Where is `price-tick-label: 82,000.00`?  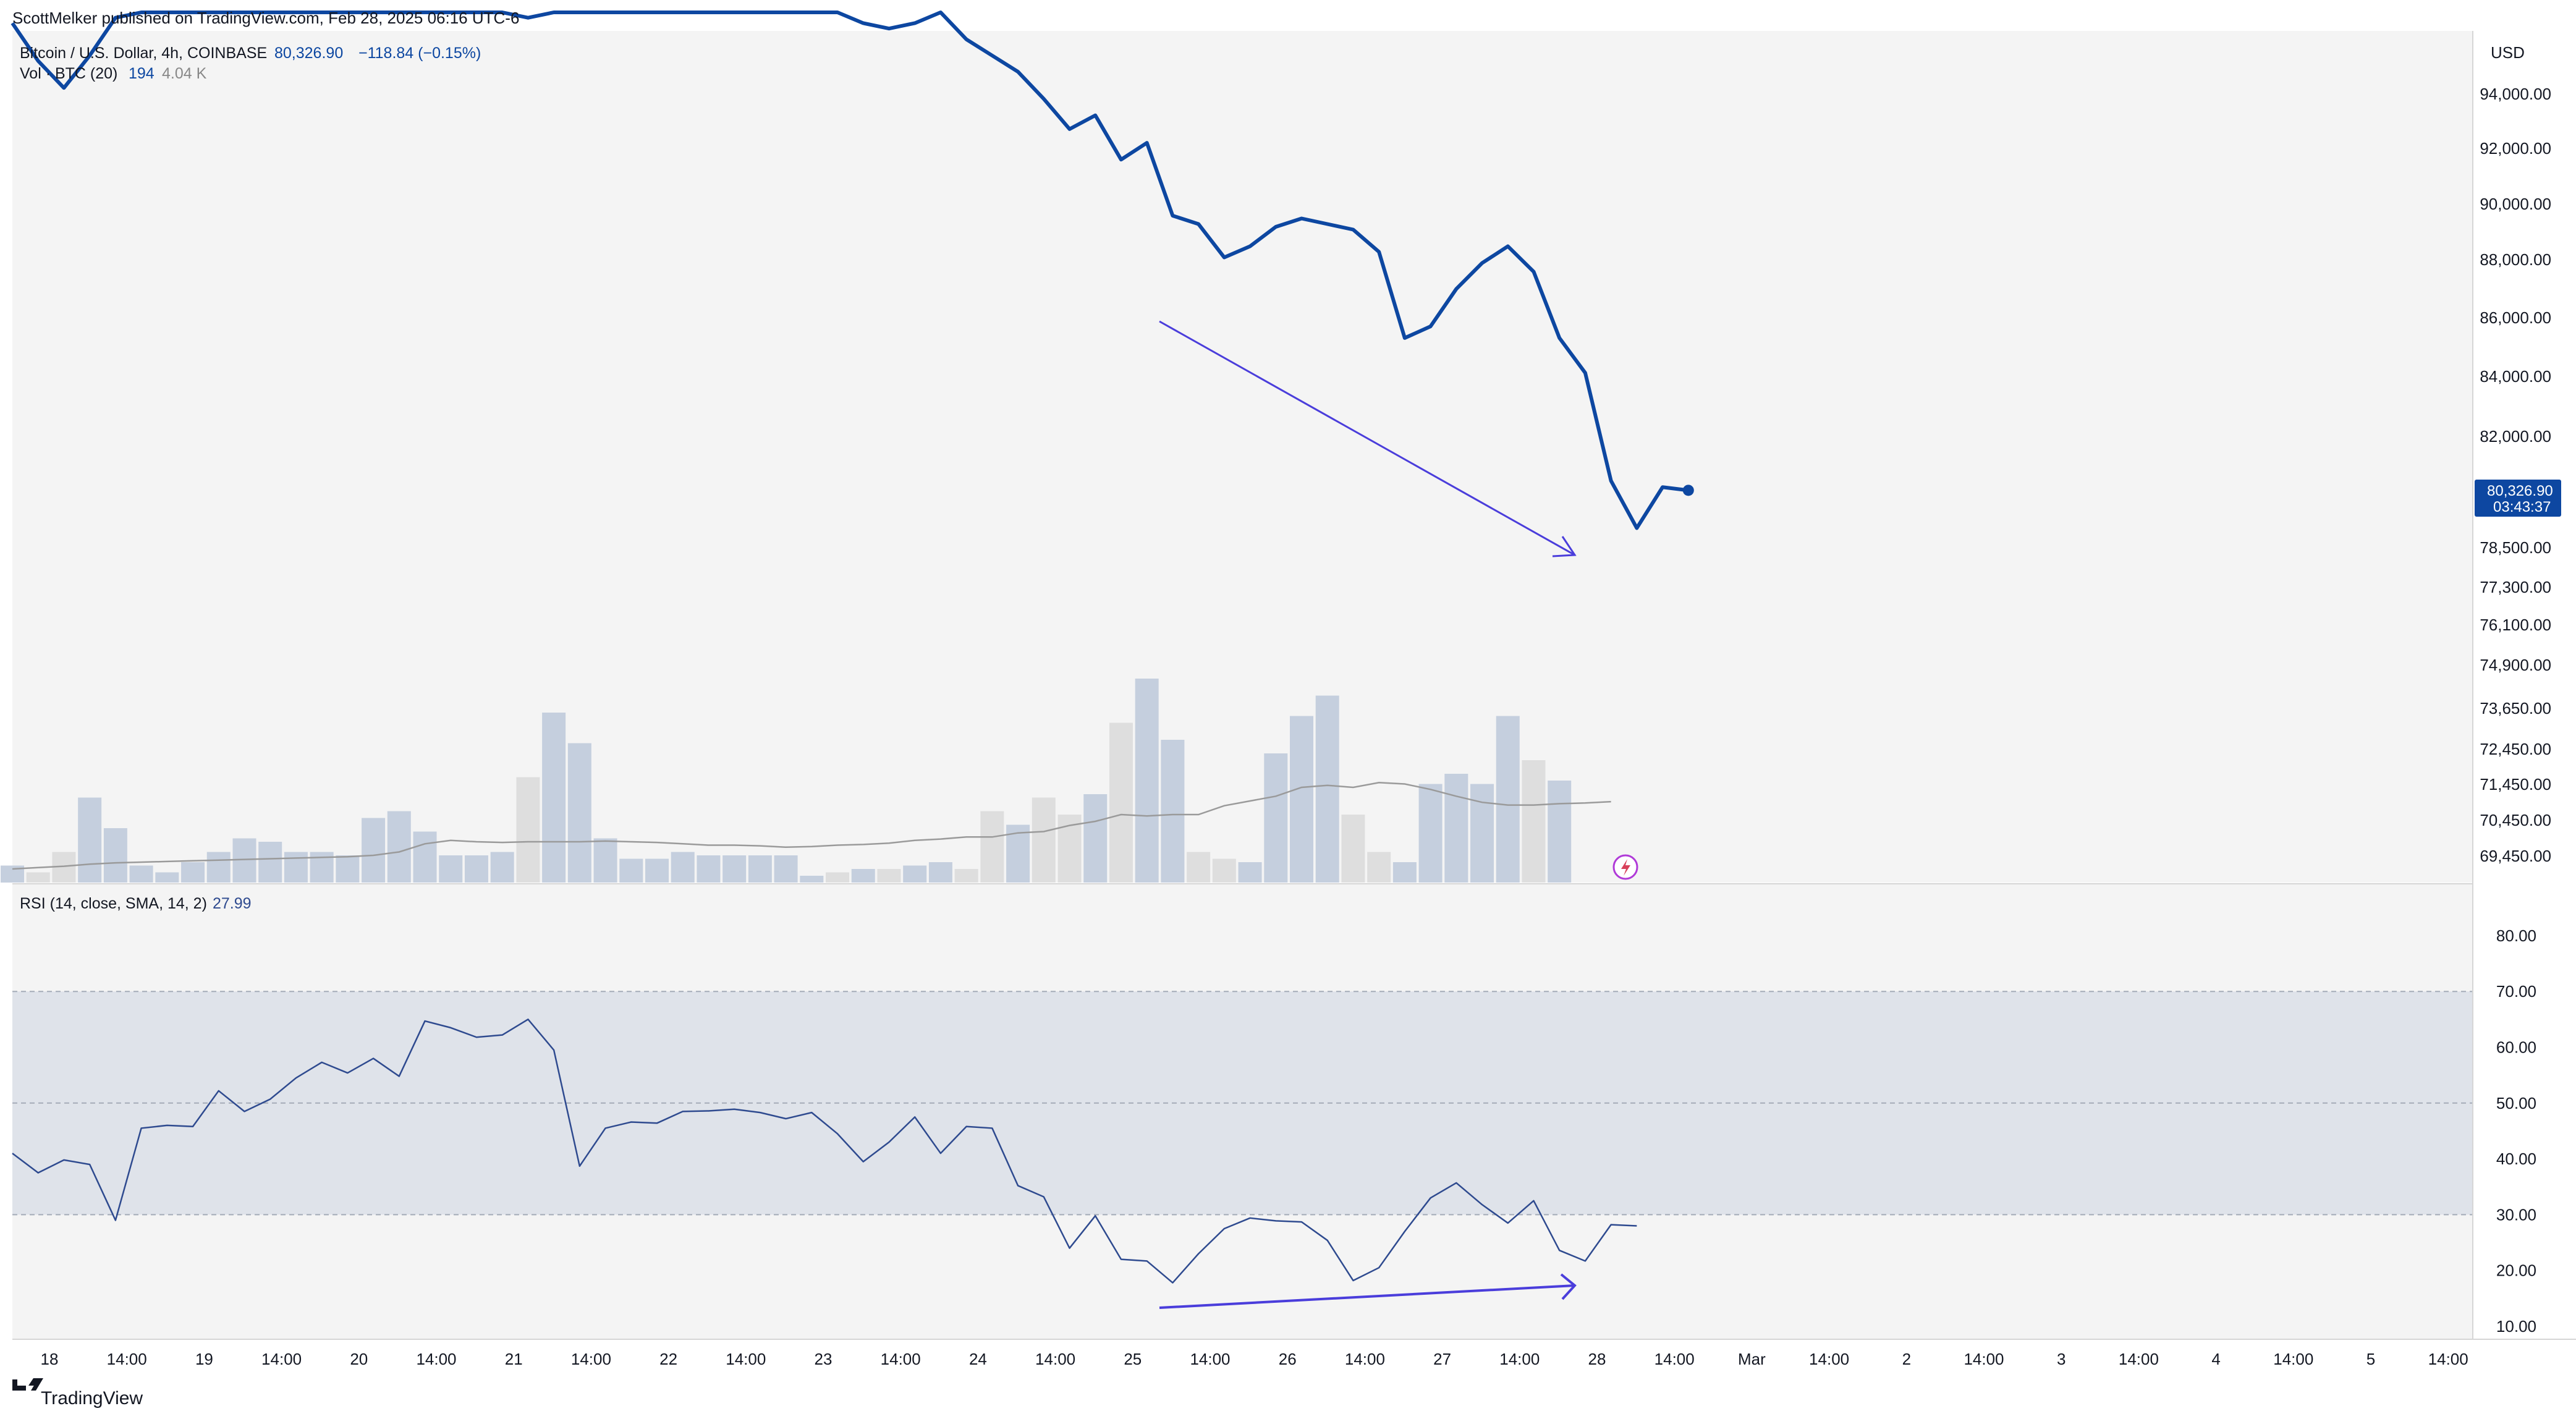
price-tick-label: 82,000.00 is located at coordinates (2515, 436).